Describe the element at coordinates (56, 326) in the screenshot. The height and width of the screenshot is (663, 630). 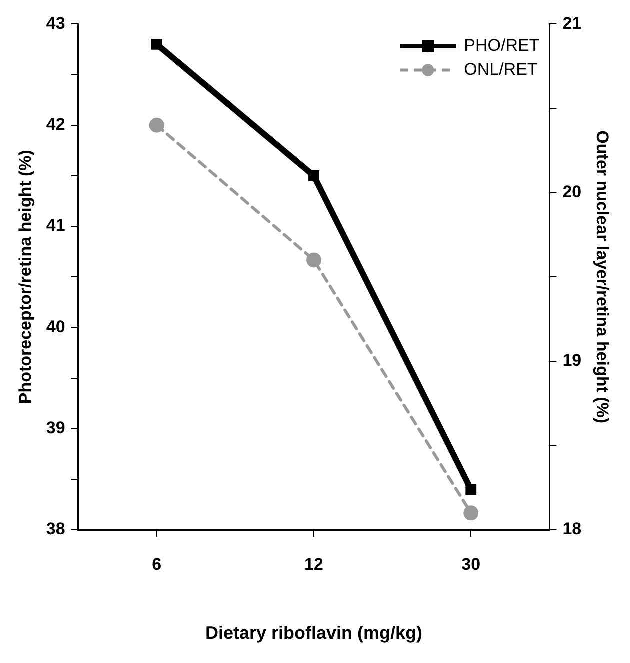
I see `y-tick-label: 40` at that location.